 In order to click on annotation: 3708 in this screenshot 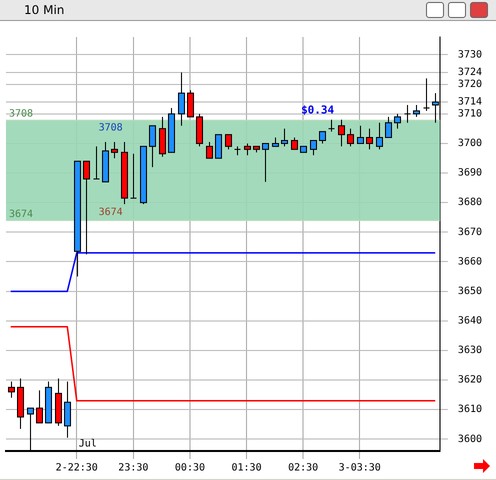, I will do `click(110, 128)`.